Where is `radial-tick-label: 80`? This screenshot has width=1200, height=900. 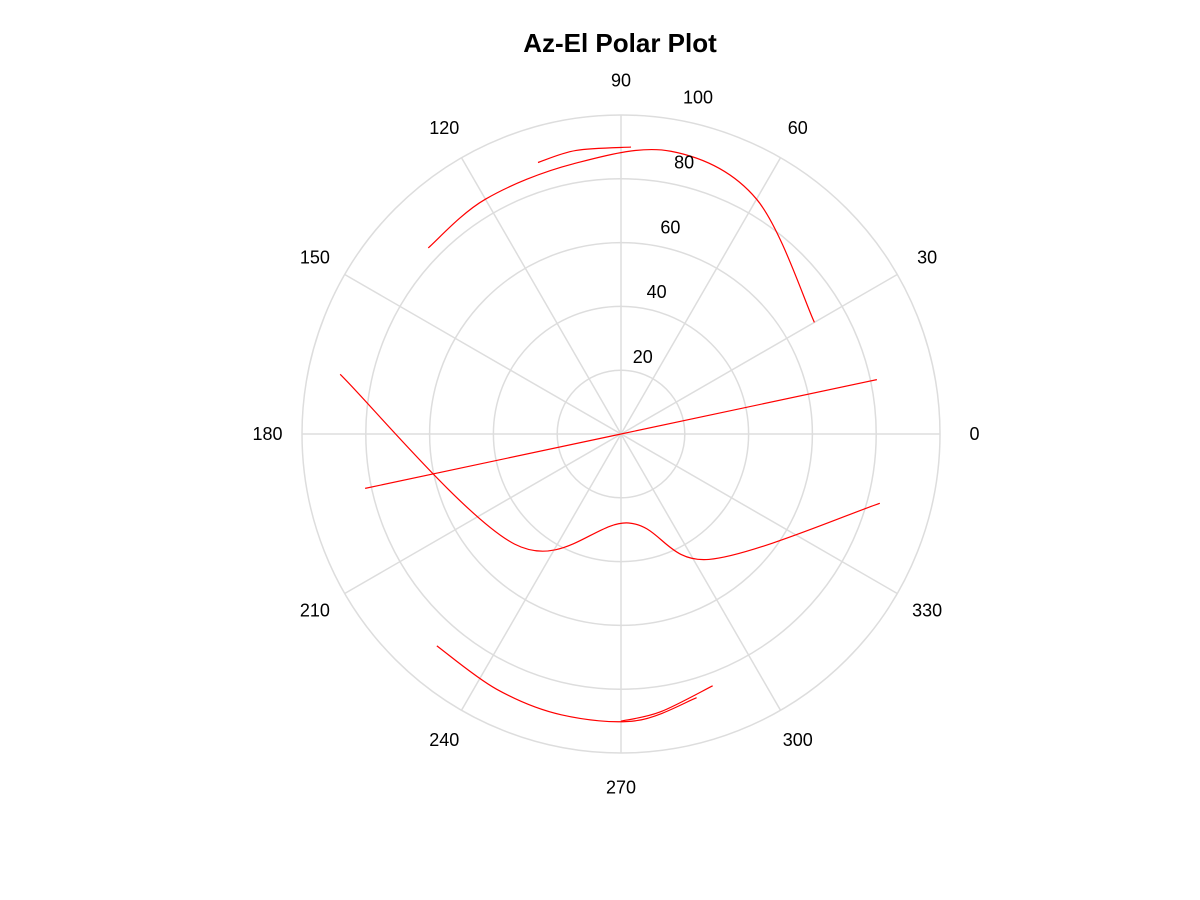
radial-tick-label: 80 is located at coordinates (684, 162).